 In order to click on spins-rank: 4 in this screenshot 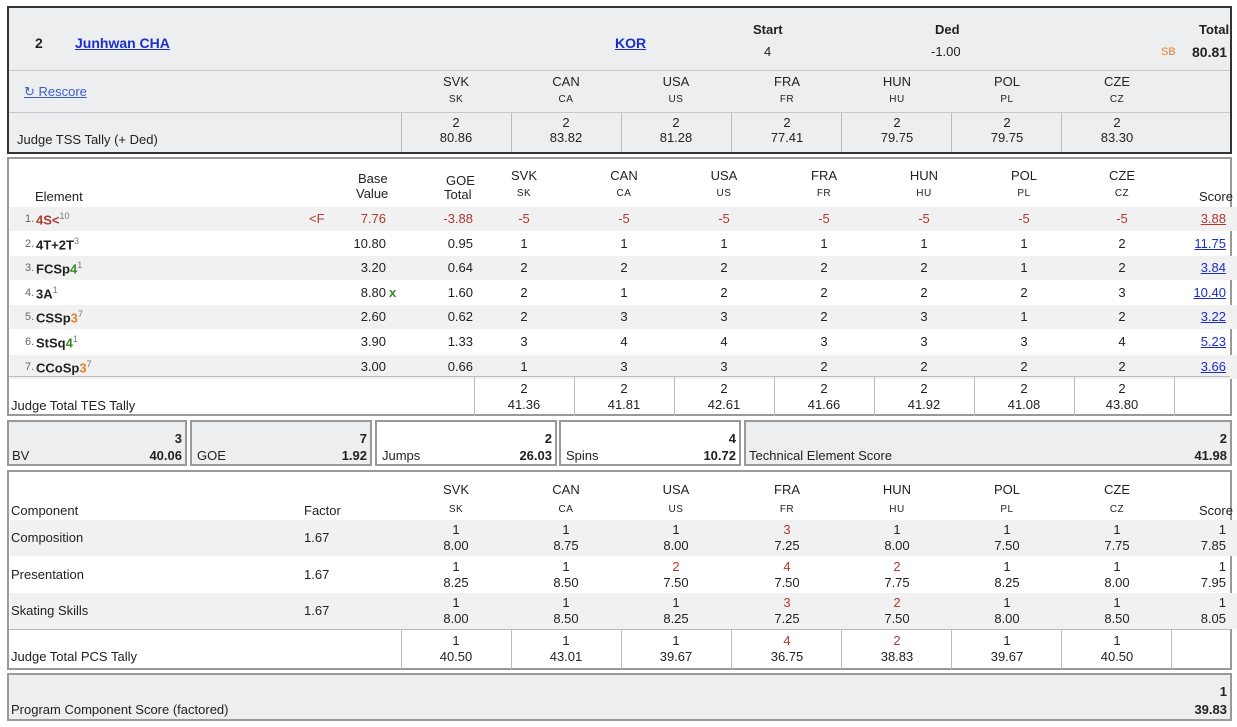, I will do `click(732, 438)`.